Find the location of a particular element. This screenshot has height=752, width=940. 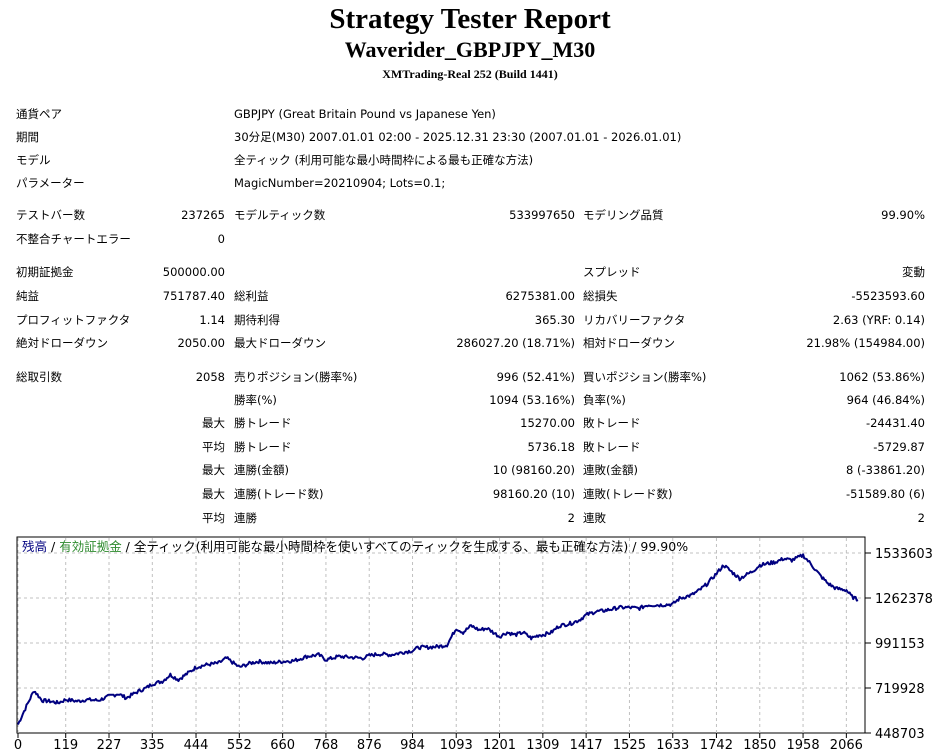

max-drawdown-label: 最大ドローダウン is located at coordinates (280, 343).